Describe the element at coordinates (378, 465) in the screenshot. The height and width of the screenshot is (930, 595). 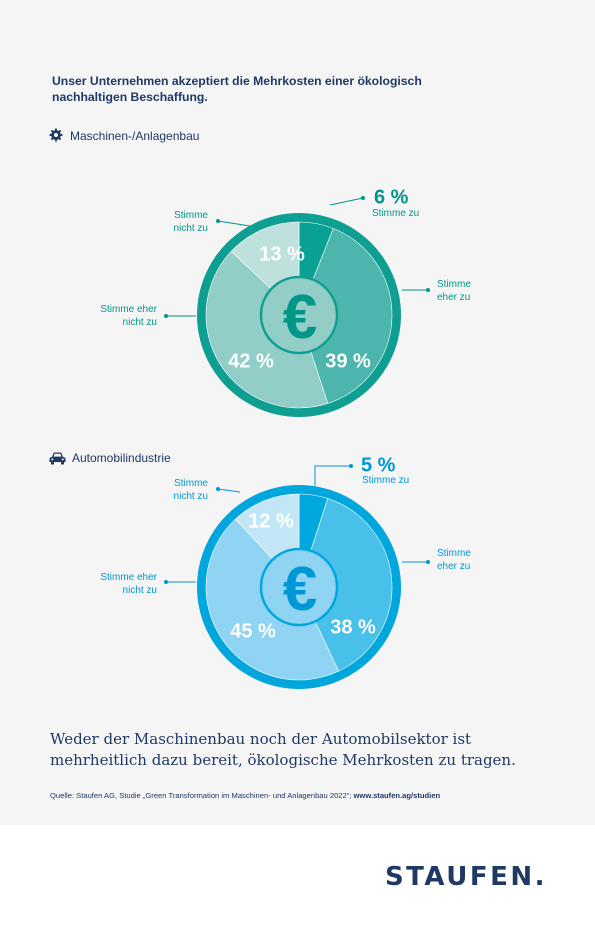
I see `value-label-zu: 5 %` at that location.